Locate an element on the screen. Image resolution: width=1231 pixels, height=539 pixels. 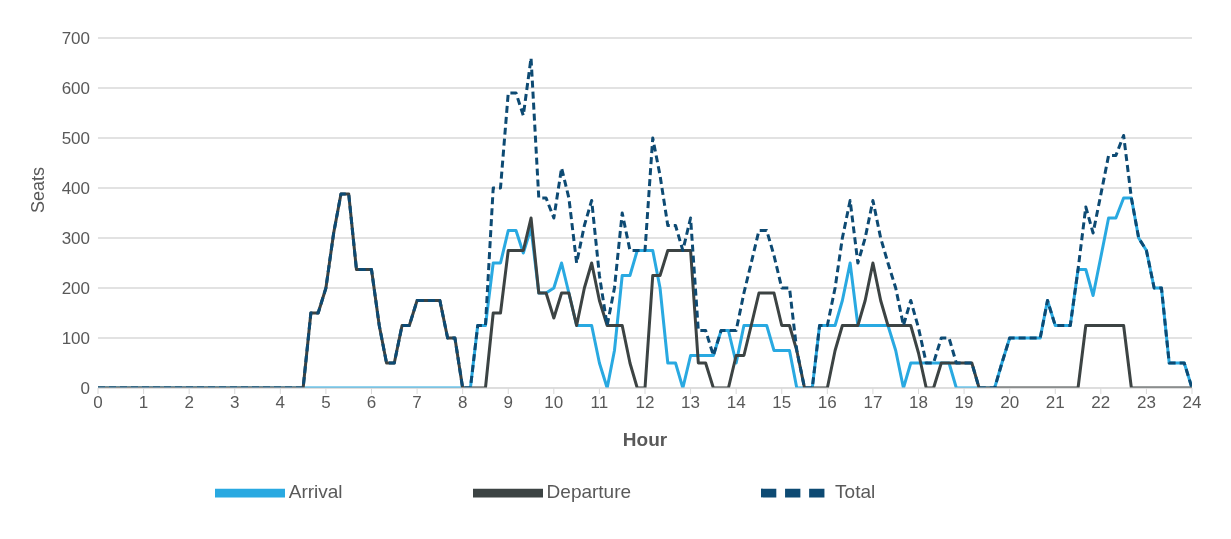
x-tick-label: 5 is located at coordinates (326, 403).